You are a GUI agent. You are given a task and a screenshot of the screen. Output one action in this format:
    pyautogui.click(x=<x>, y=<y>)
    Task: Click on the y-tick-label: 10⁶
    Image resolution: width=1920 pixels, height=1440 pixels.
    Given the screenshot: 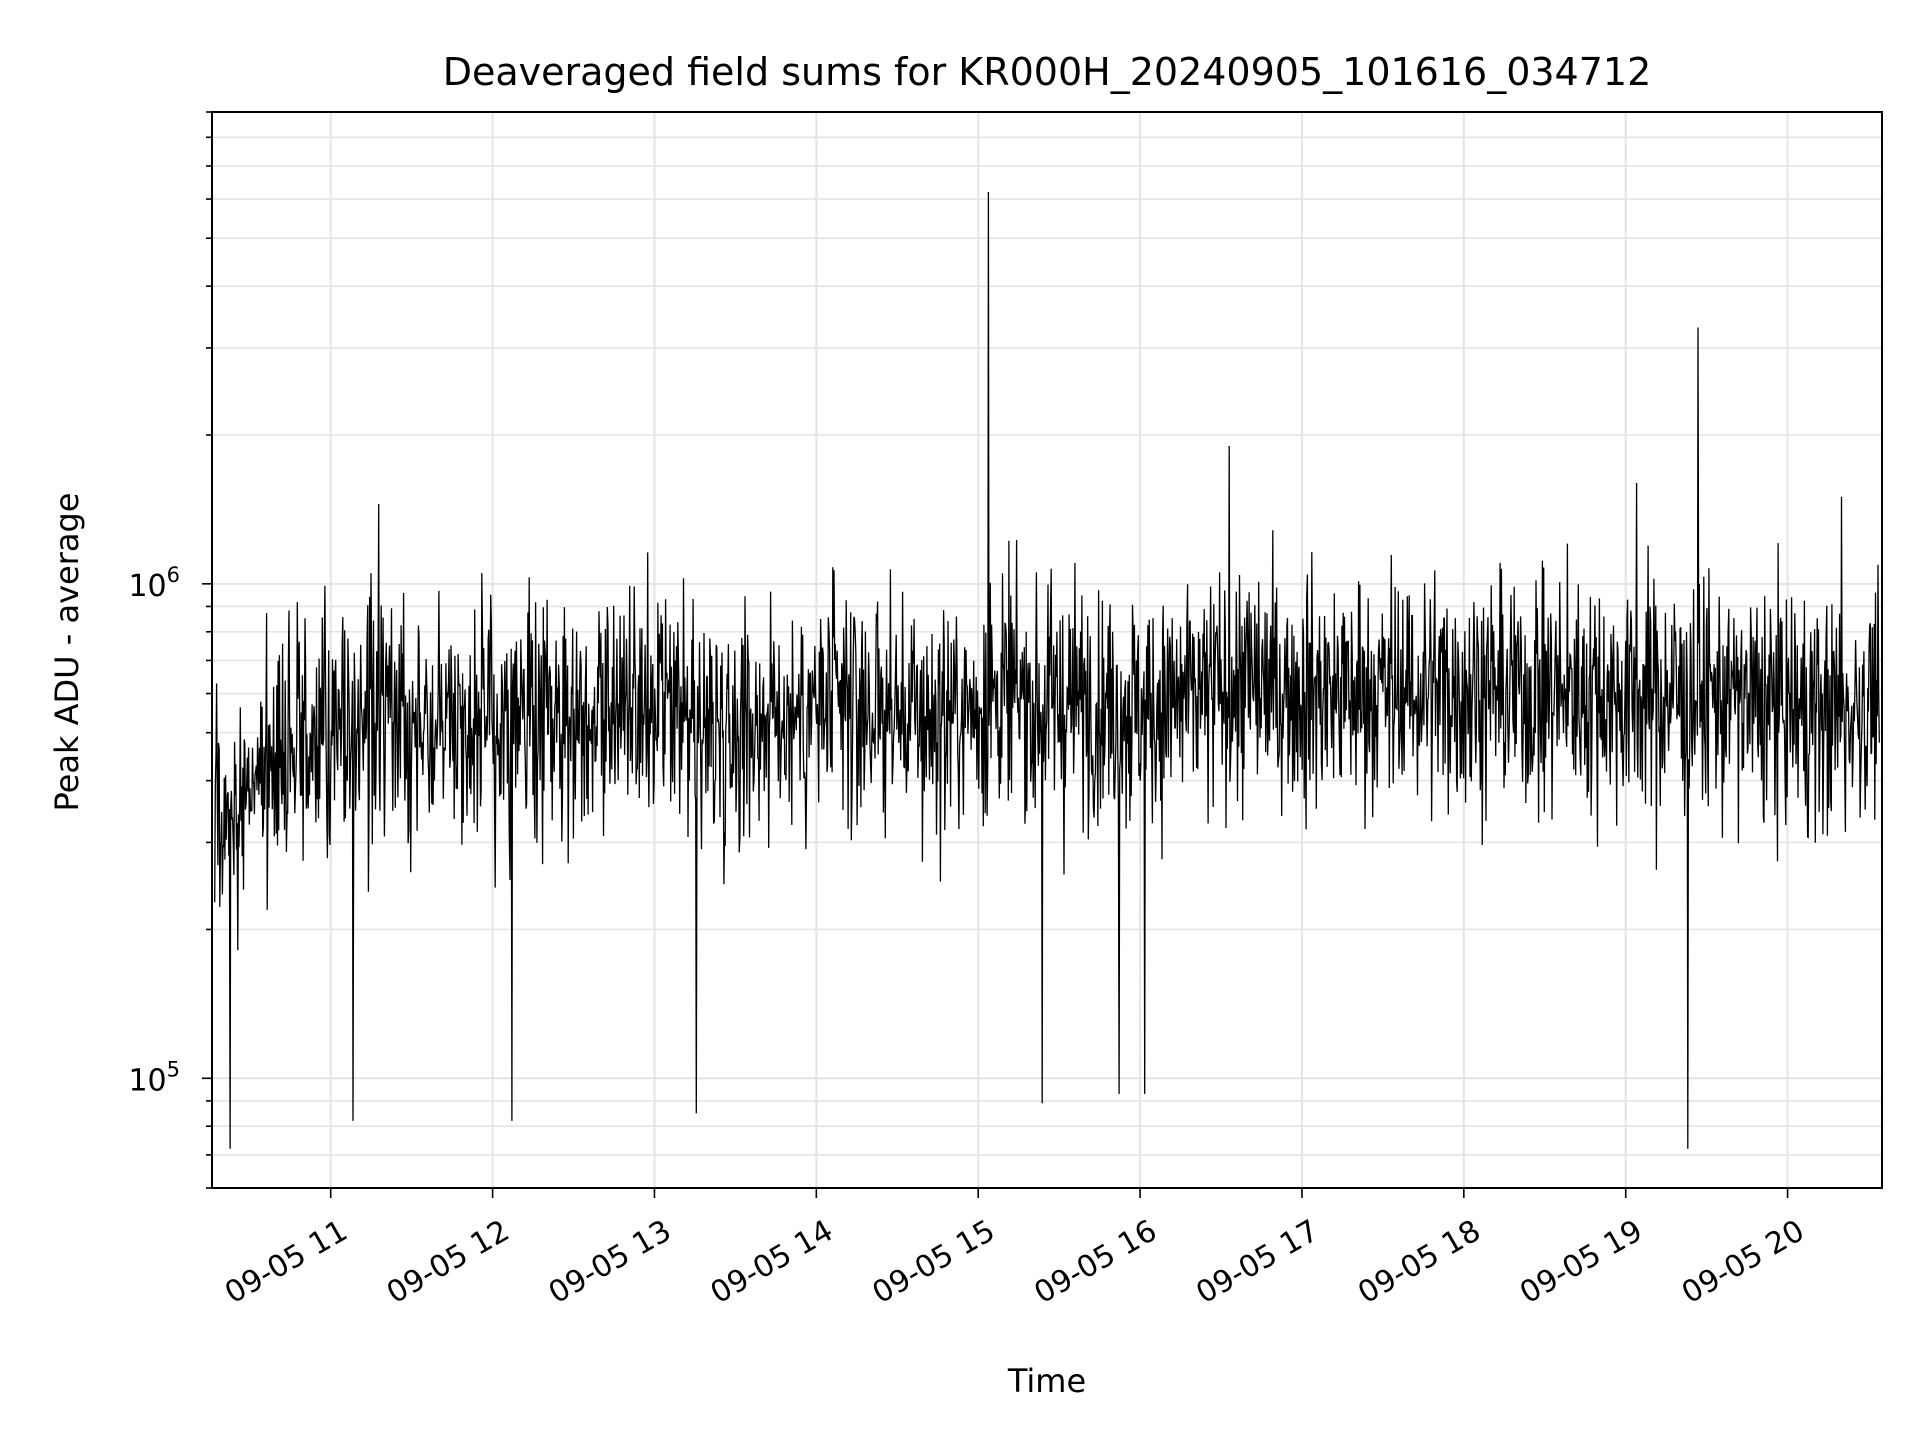 What is the action you would take?
    pyautogui.click(x=154, y=583)
    